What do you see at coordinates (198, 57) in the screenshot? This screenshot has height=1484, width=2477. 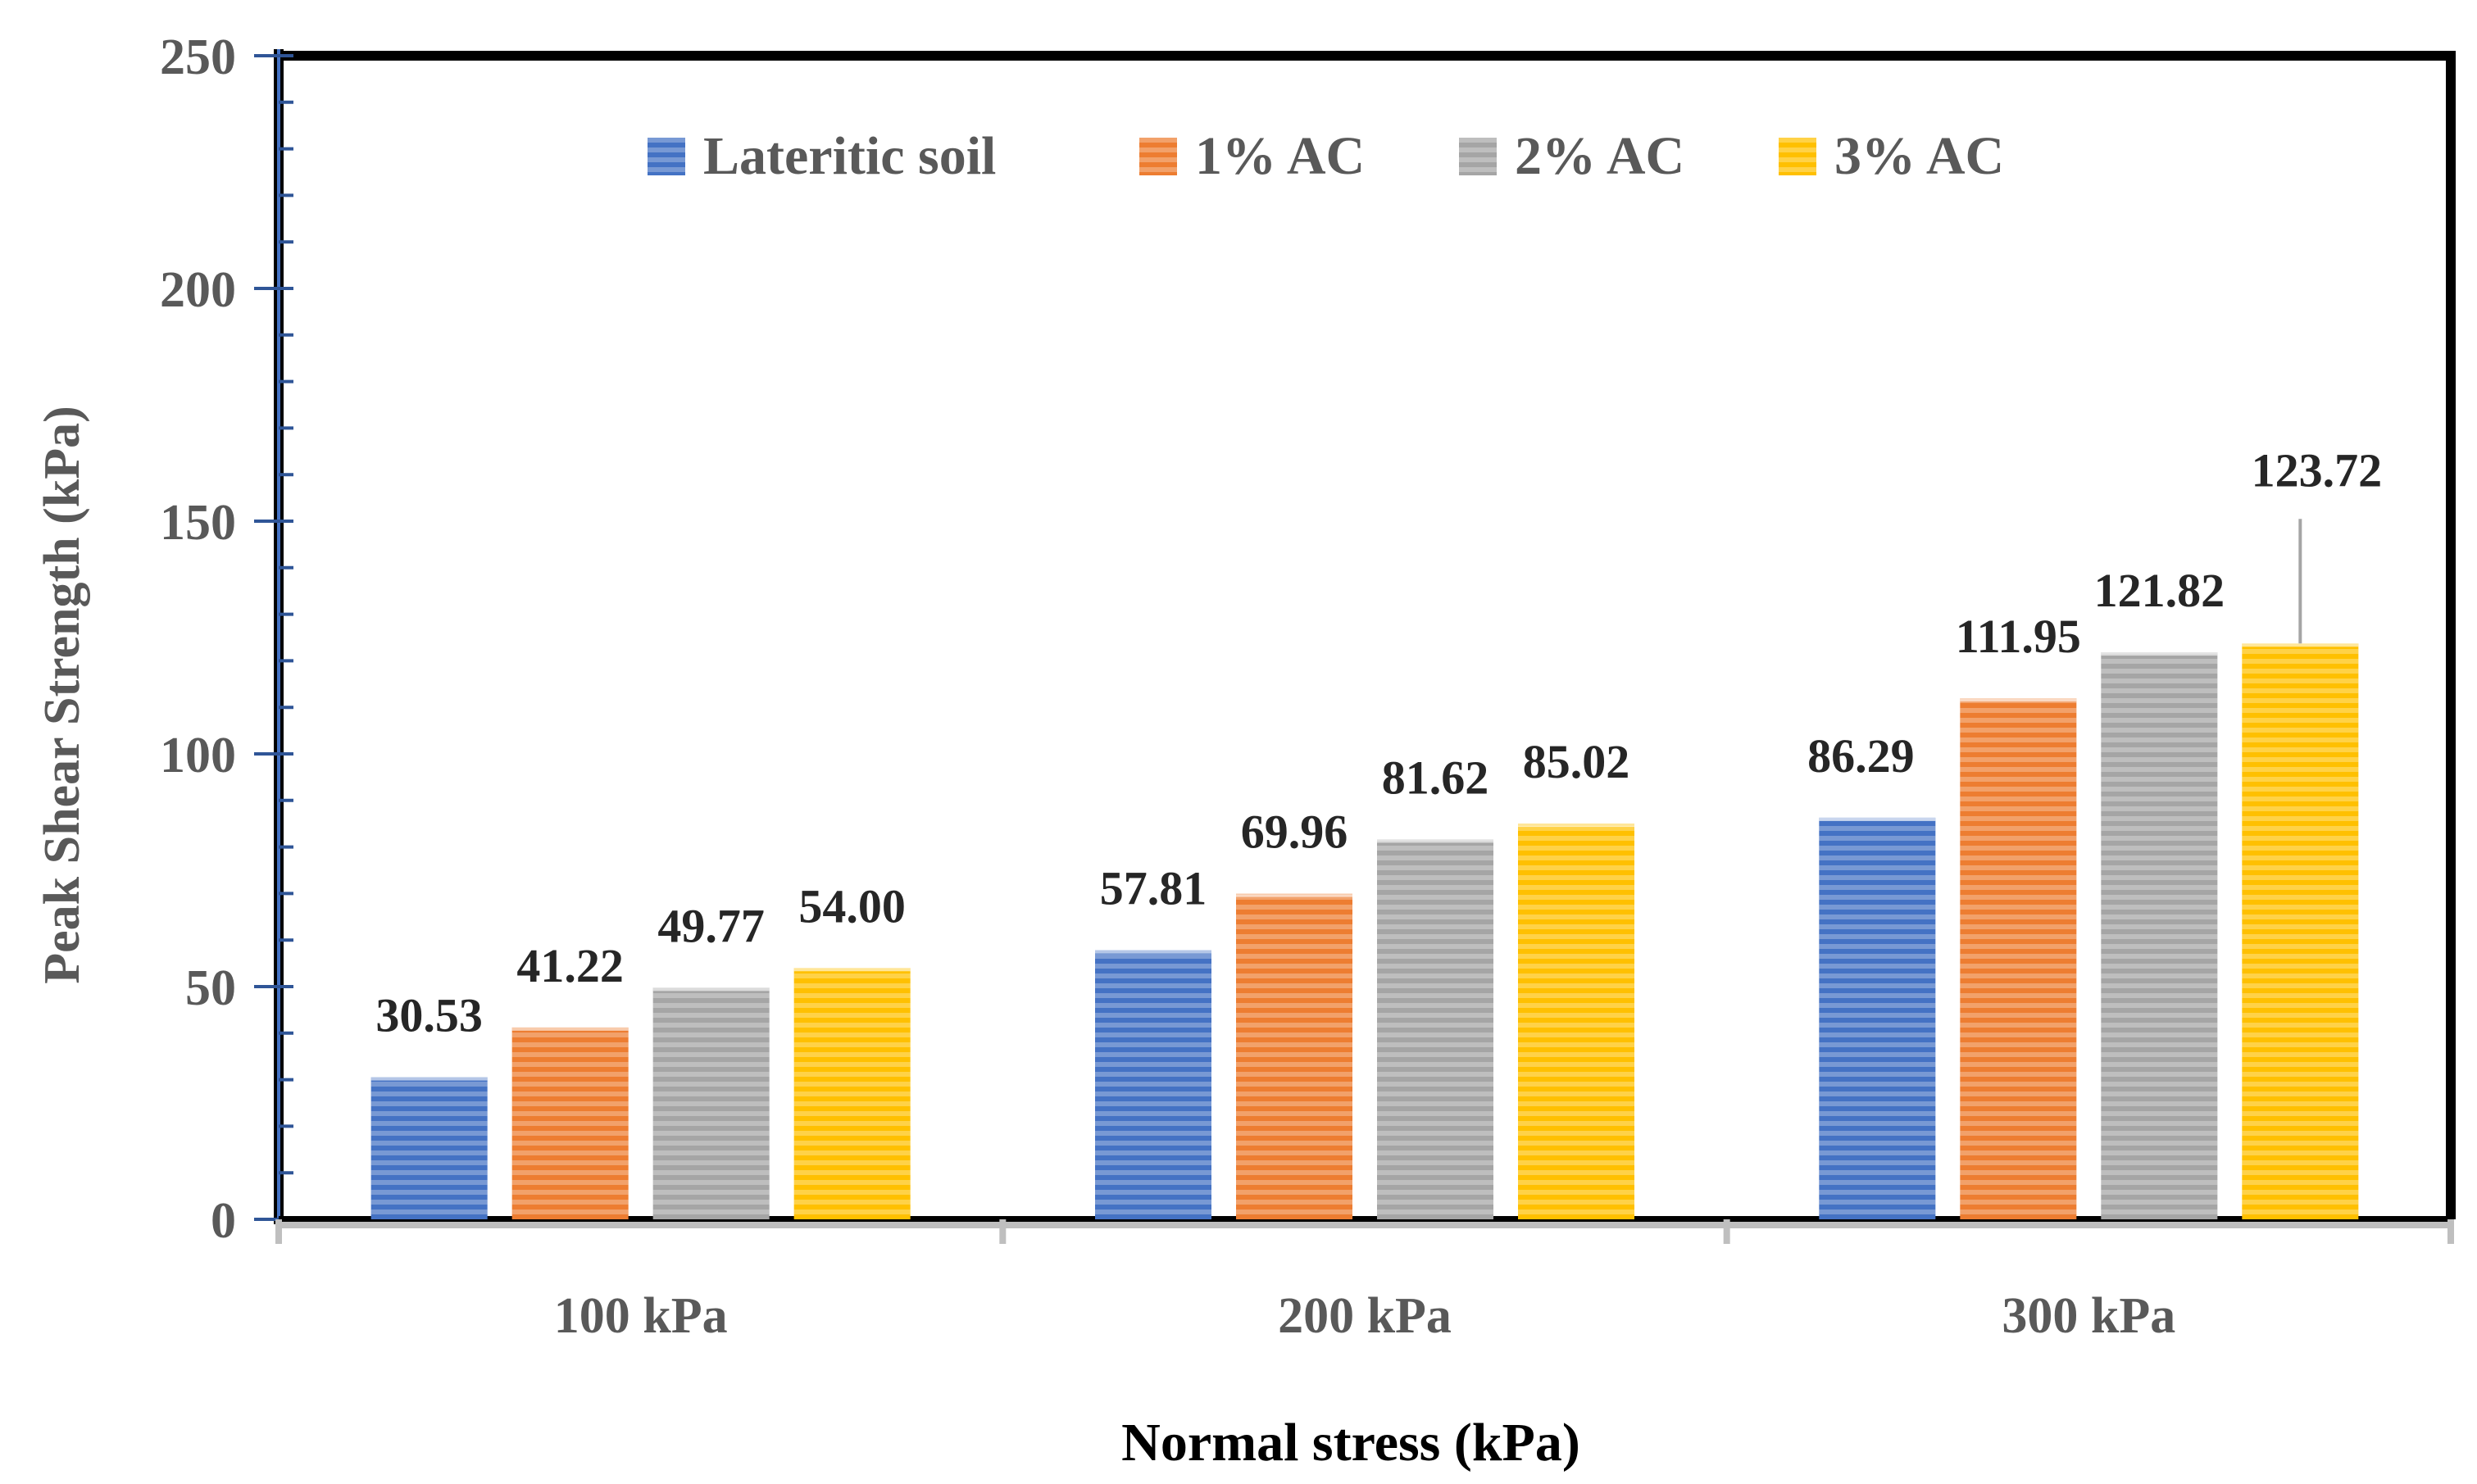 I see `y-tick-label: 250` at bounding box center [198, 57].